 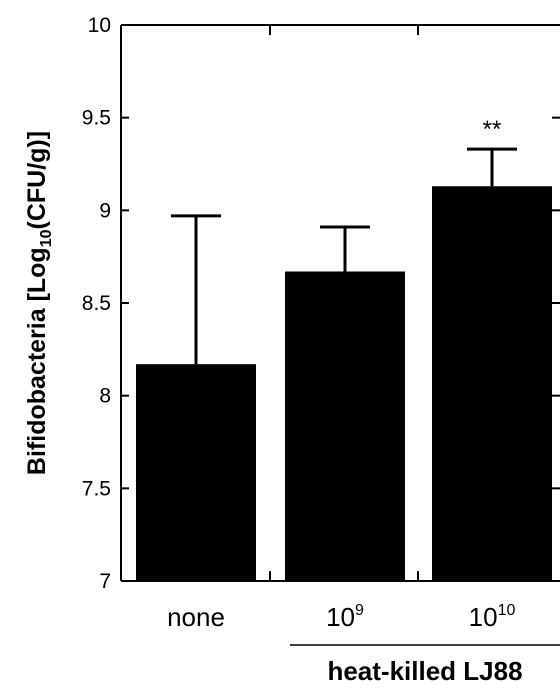 What do you see at coordinates (105, 581) in the screenshot?
I see `y-tick-label: 7` at bounding box center [105, 581].